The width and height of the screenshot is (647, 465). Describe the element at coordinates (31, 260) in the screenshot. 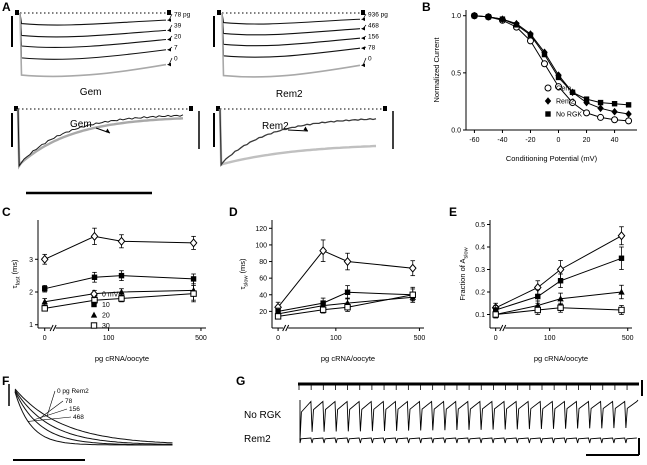

I see `svg-text: 3` at that location.